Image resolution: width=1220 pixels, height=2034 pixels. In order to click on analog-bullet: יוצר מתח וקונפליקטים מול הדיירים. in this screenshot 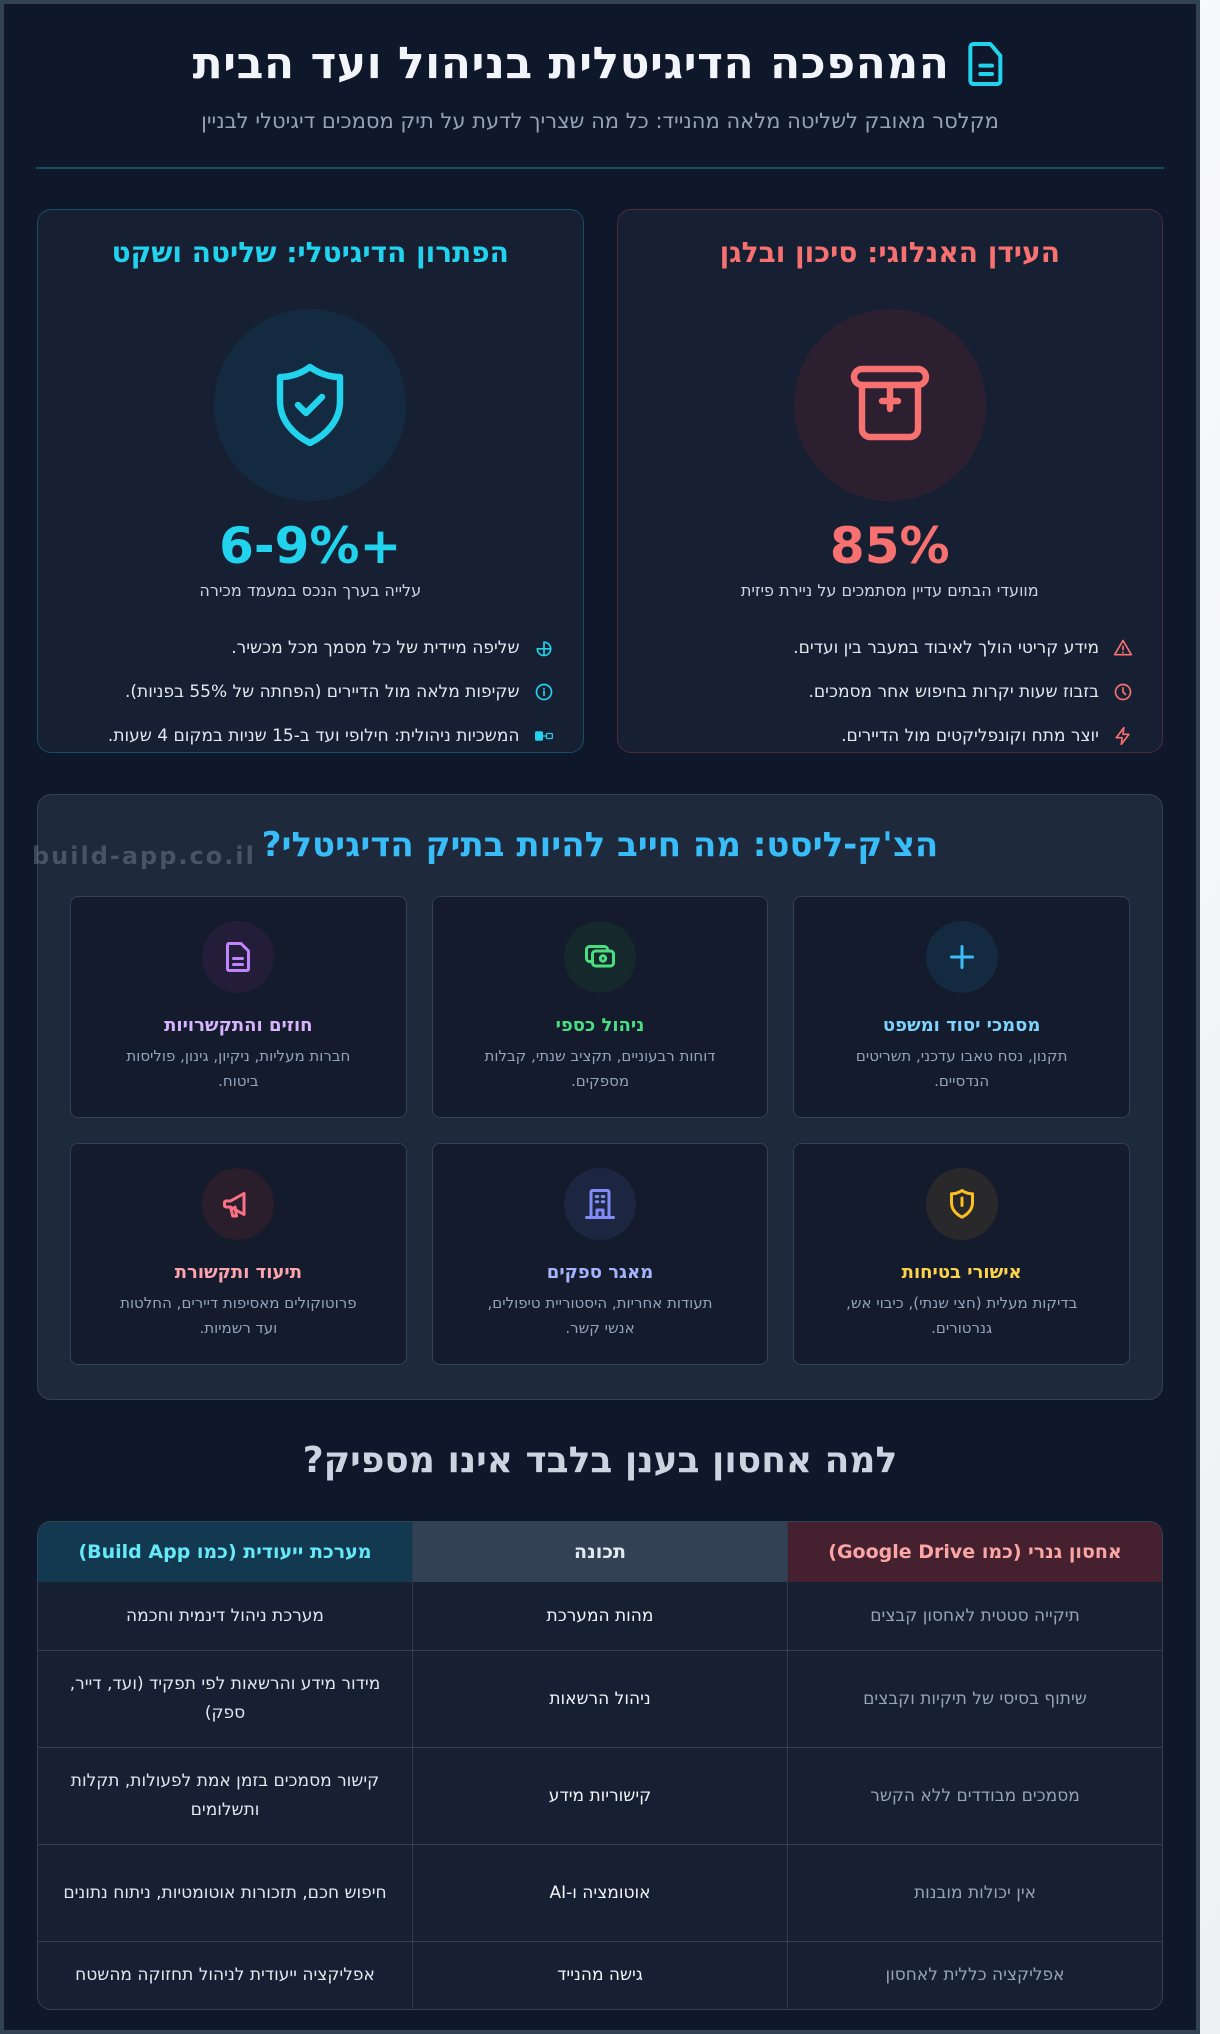, I will do `click(876, 736)`.